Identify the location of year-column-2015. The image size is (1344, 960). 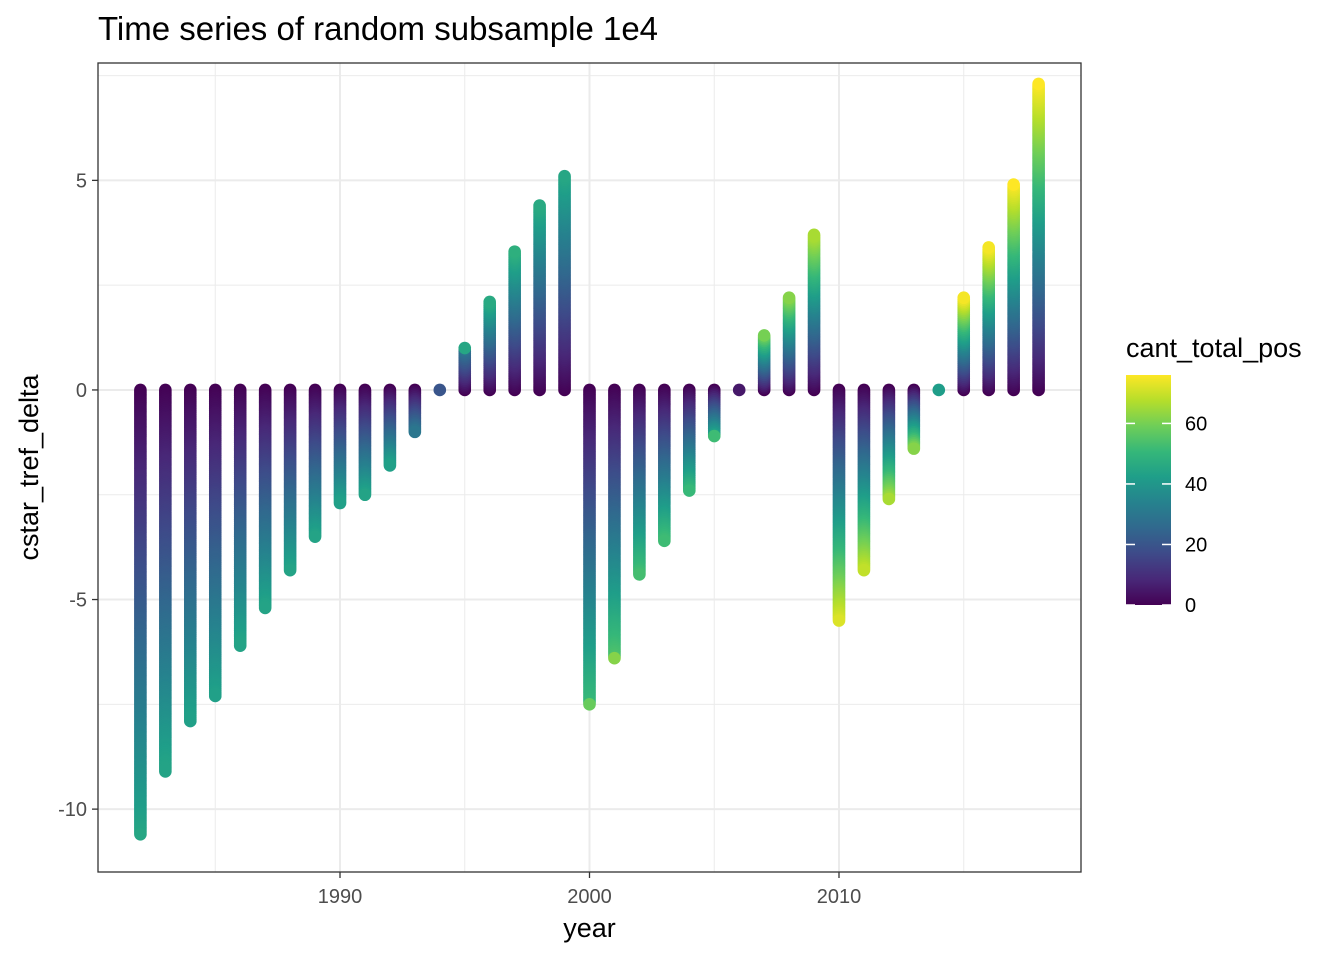
(964, 344).